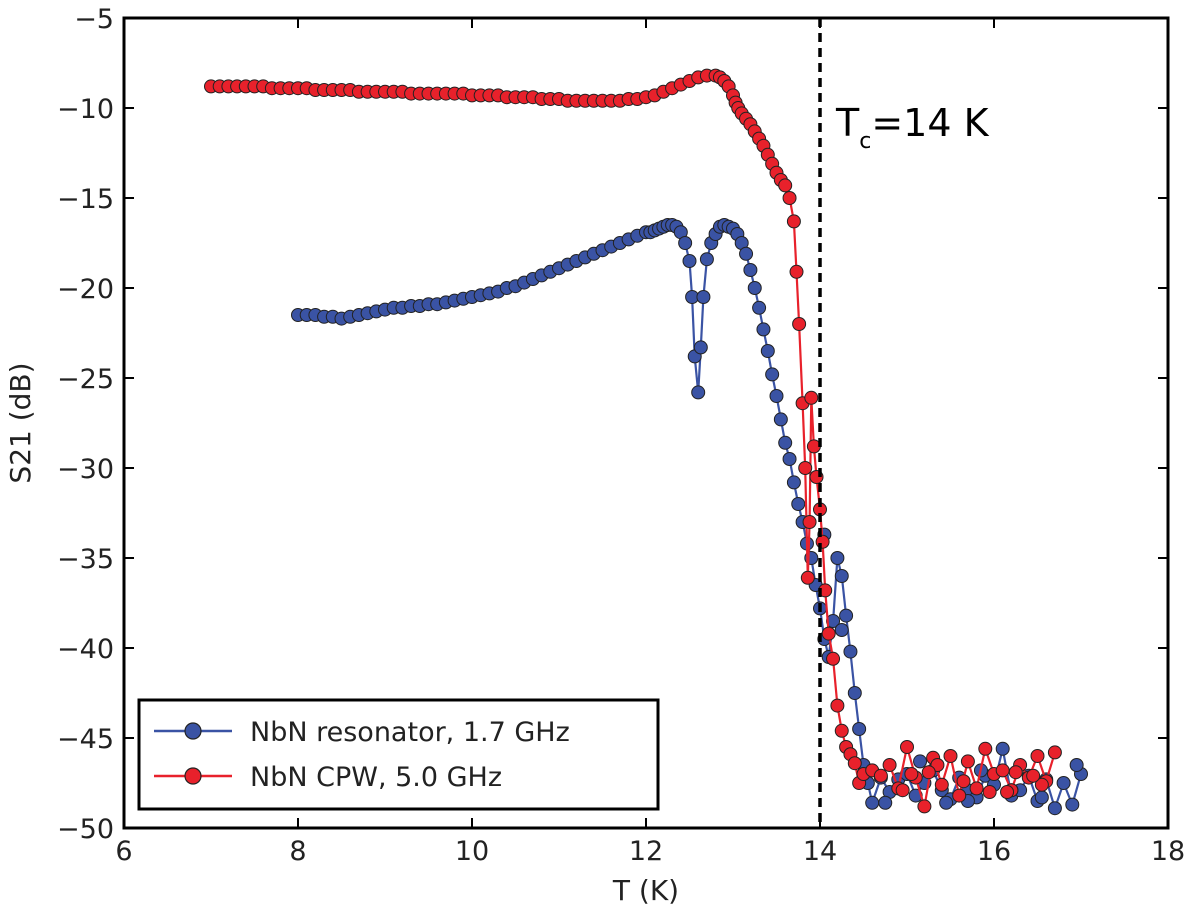 Image resolution: width=1193 pixels, height=912 pixels. What do you see at coordinates (85, 109) in the screenshot?
I see `y-tick-label--10: −10` at bounding box center [85, 109].